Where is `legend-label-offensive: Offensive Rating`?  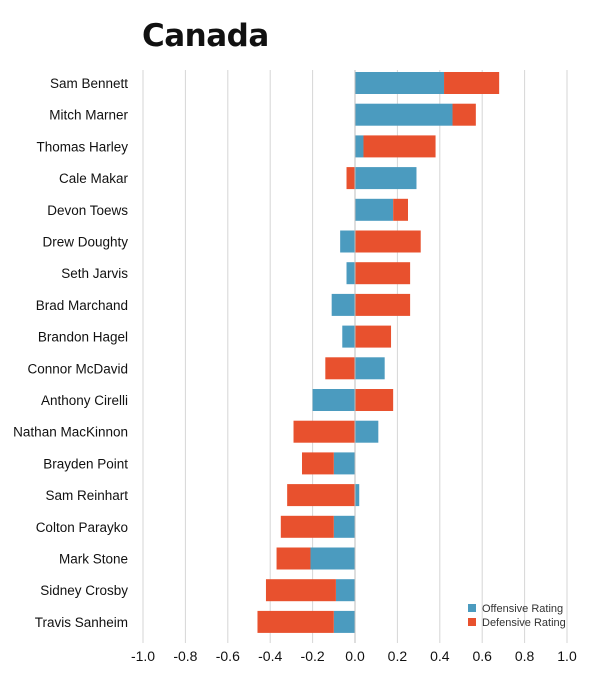 legend-label-offensive: Offensive Rating is located at coordinates (522, 609).